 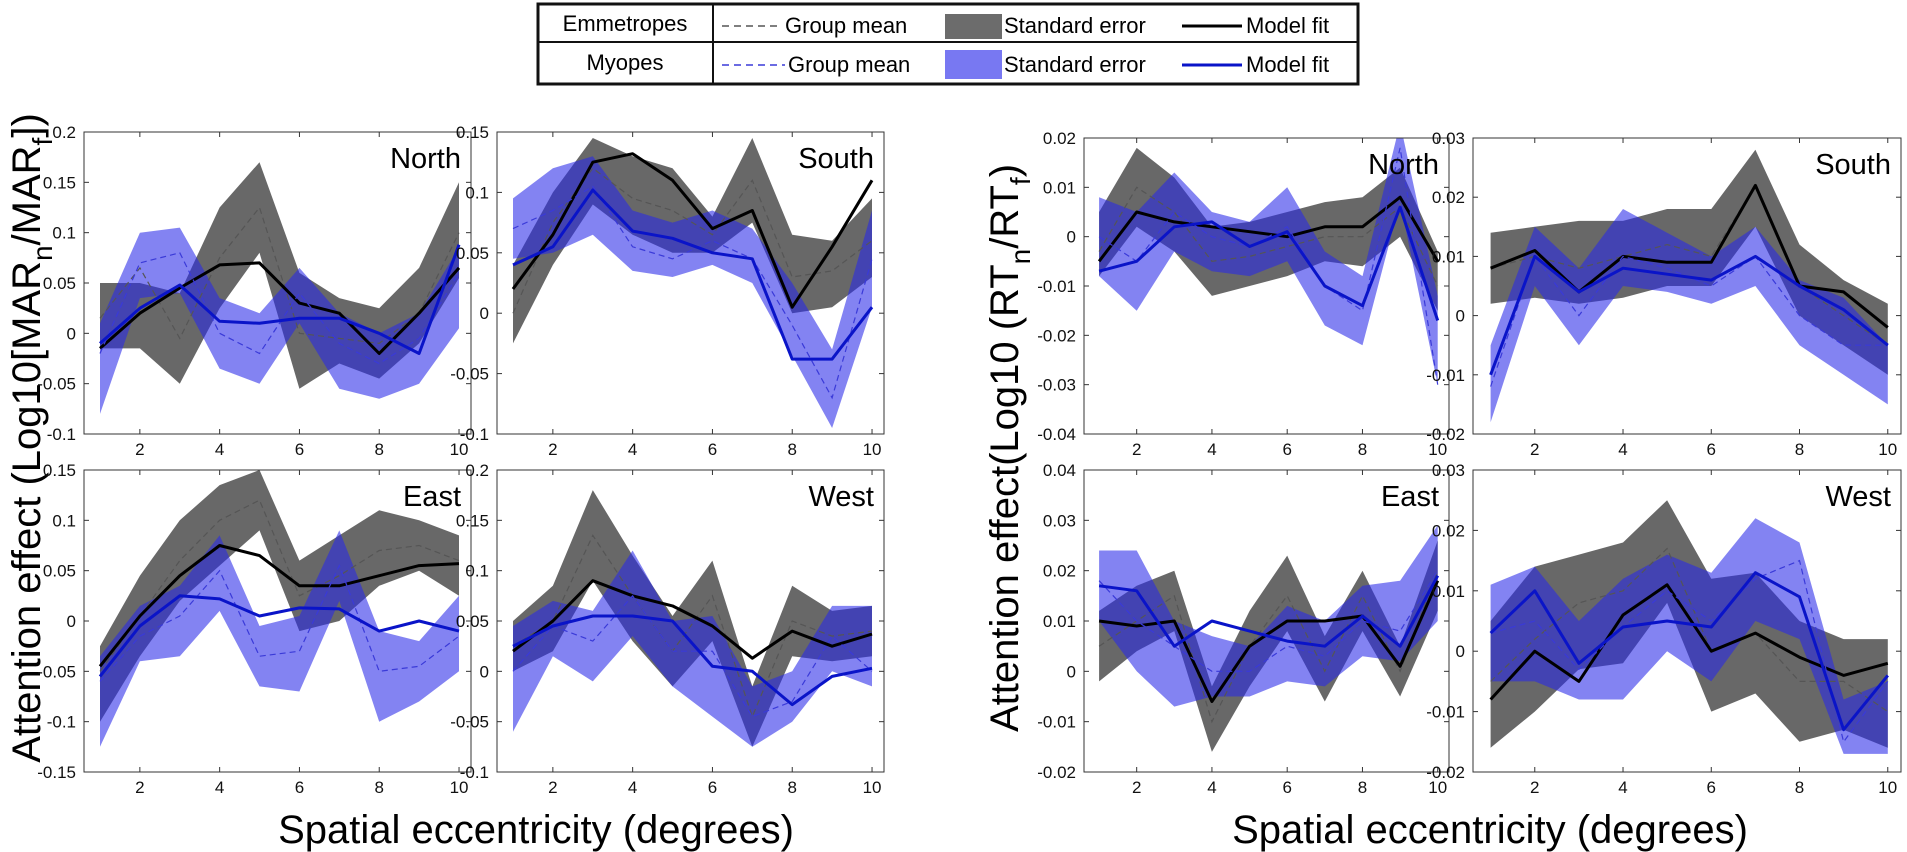 What do you see at coordinates (1287, 25) in the screenshot?
I see `legend-emm-fit-label: Model fit` at bounding box center [1287, 25].